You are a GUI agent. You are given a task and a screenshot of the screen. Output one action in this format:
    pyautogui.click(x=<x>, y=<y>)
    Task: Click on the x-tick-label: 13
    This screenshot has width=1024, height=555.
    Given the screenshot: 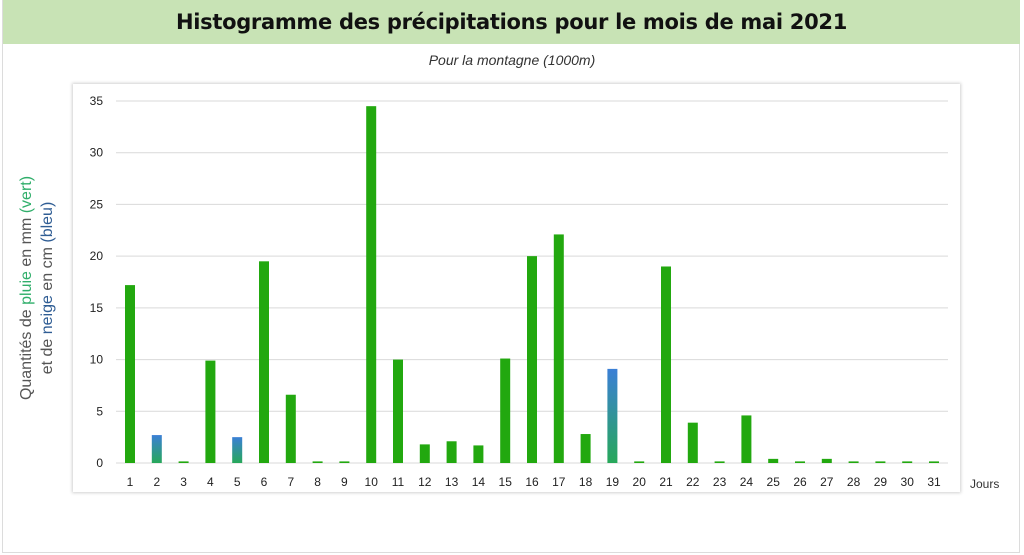 What is the action you would take?
    pyautogui.click(x=452, y=482)
    